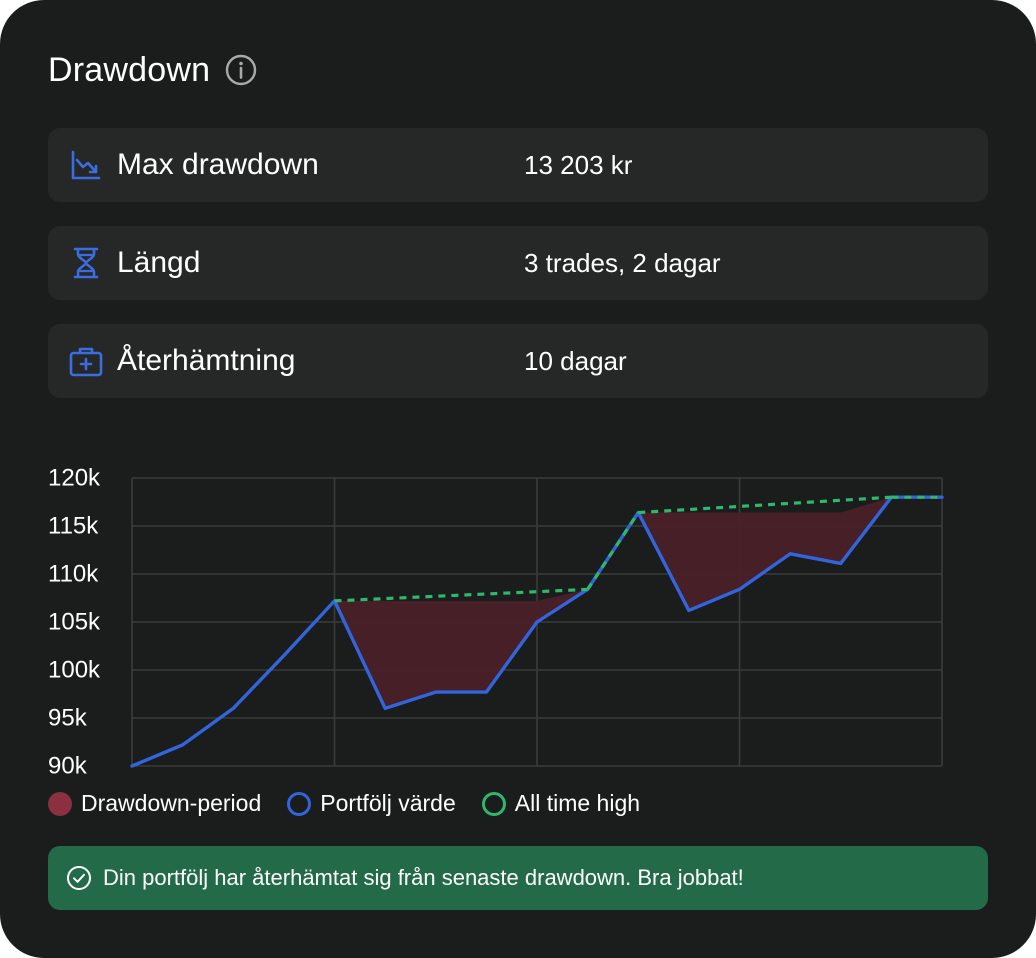  What do you see at coordinates (74, 670) in the screenshot?
I see `y-tick-label: 100k` at bounding box center [74, 670].